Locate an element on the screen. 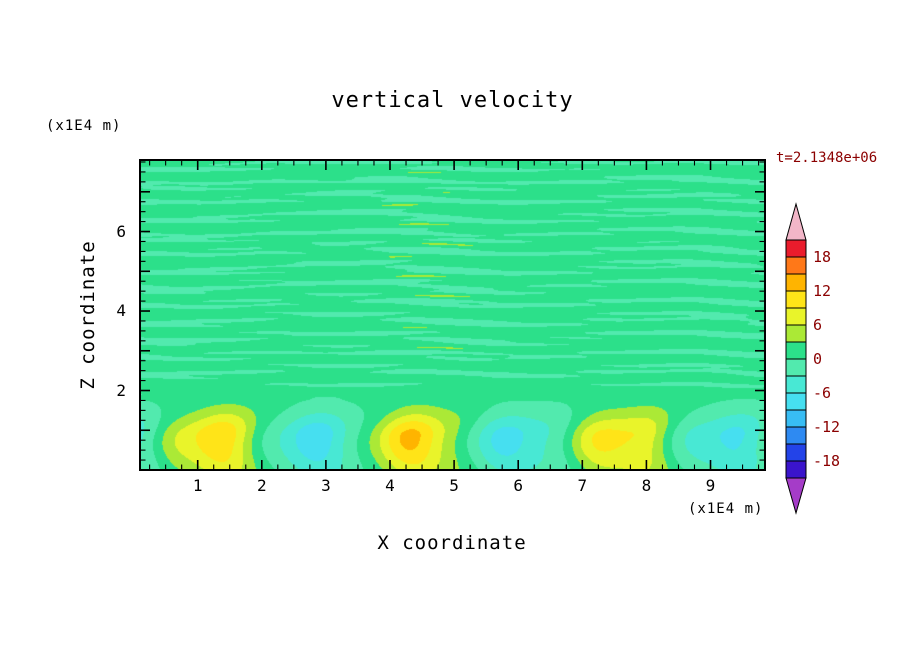  colorbar-tick-label: 12 is located at coordinates (822, 291).